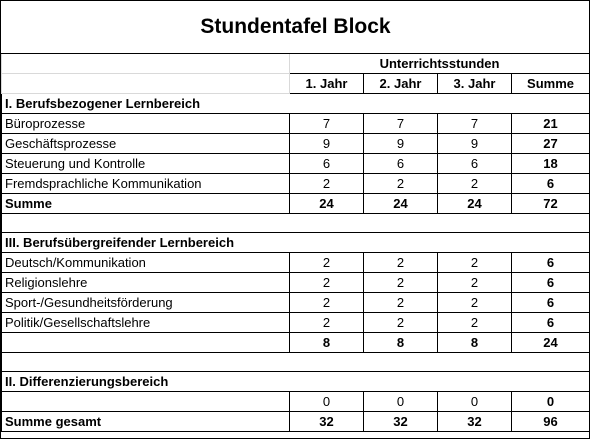 The image size is (592, 443). What do you see at coordinates (439, 63) in the screenshot?
I see `header-group-label: Unterrichtsstunden` at bounding box center [439, 63].